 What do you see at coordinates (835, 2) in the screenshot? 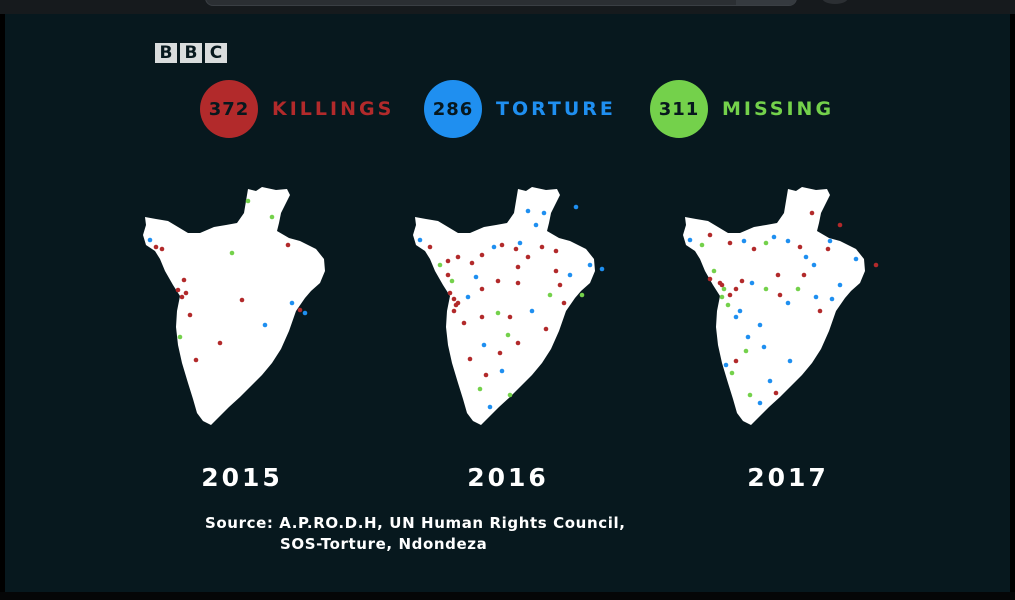
I see `menu-button` at bounding box center [835, 2].